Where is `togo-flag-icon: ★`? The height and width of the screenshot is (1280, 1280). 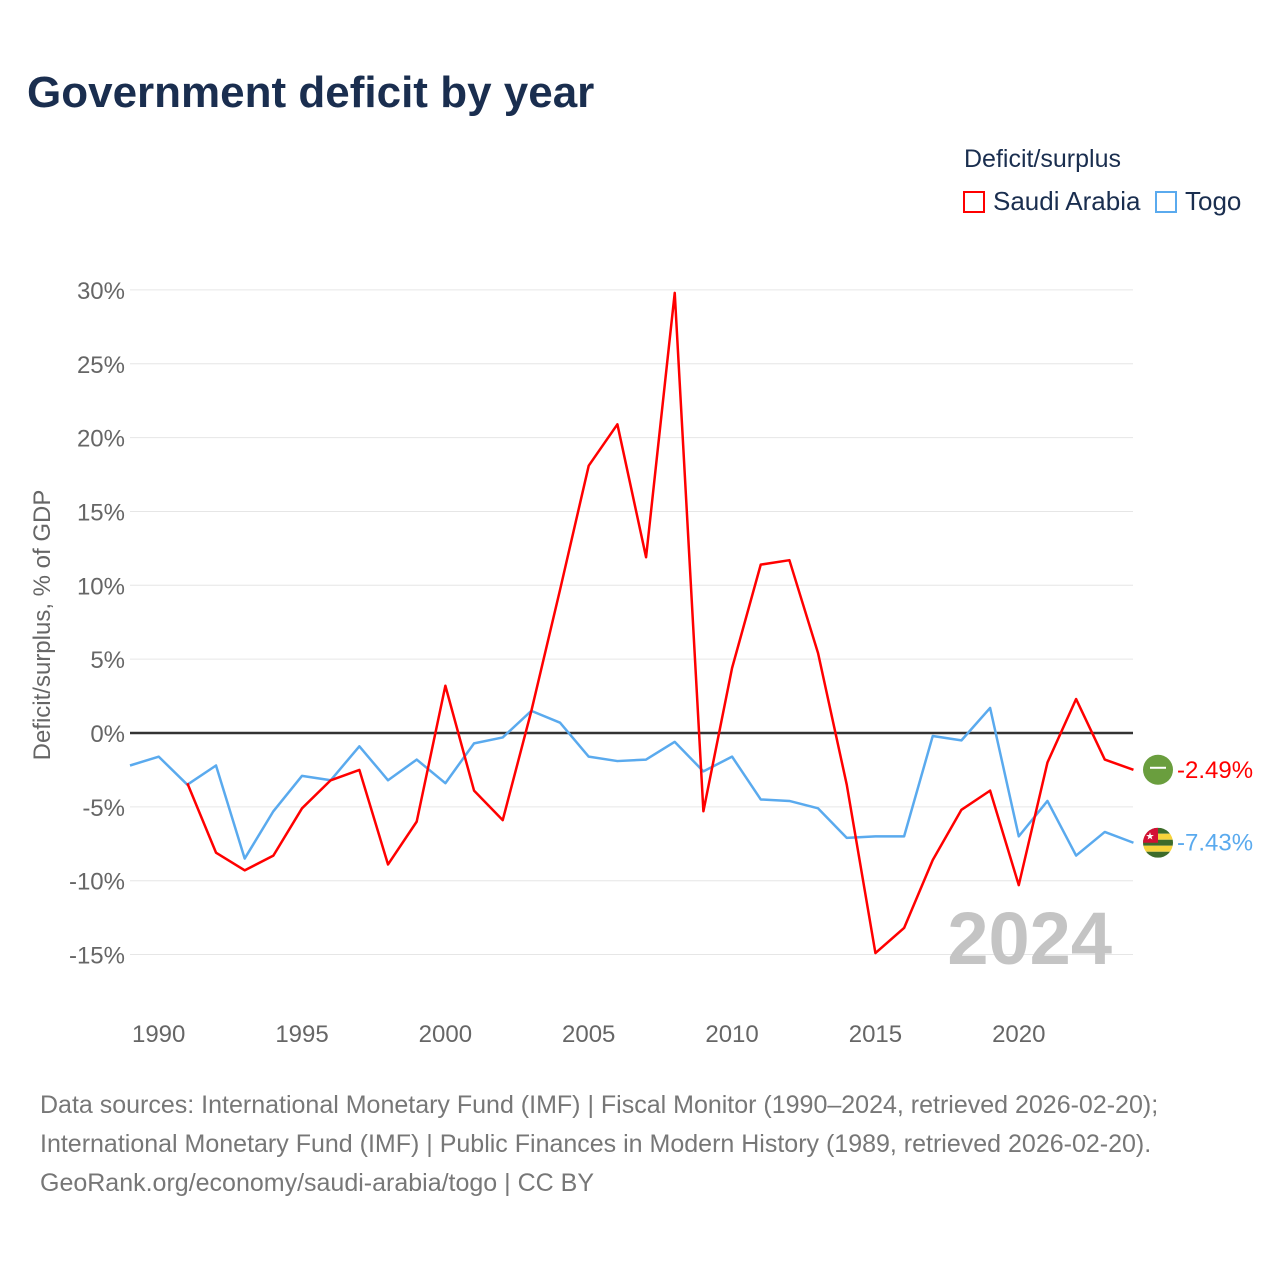
togo-flag-icon: ★ is located at coordinates (1158, 842).